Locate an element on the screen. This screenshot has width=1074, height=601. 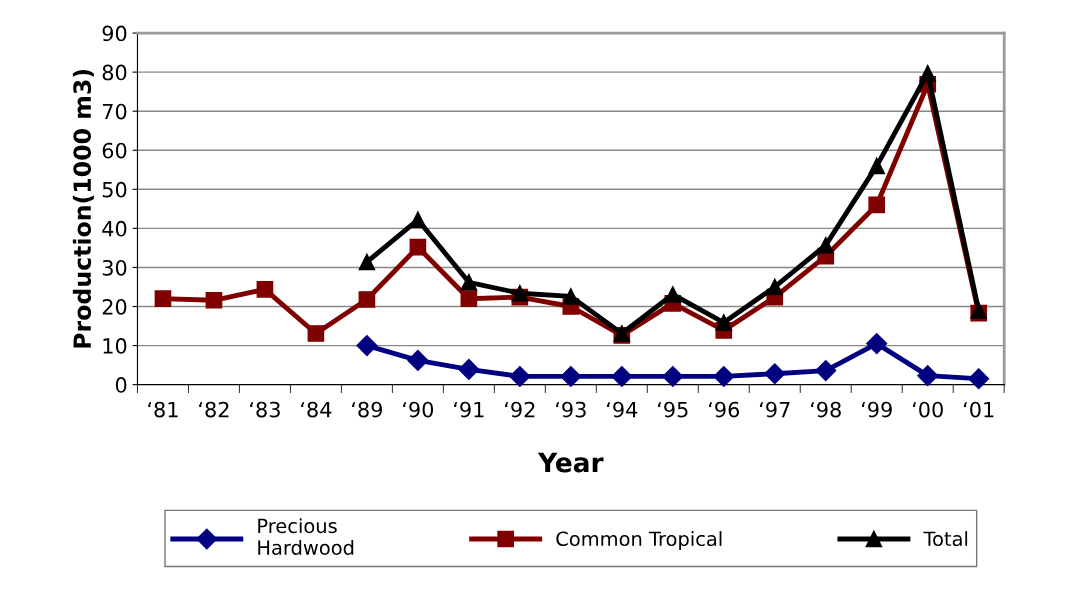
y-tick-label: 60 is located at coordinates (114, 150).